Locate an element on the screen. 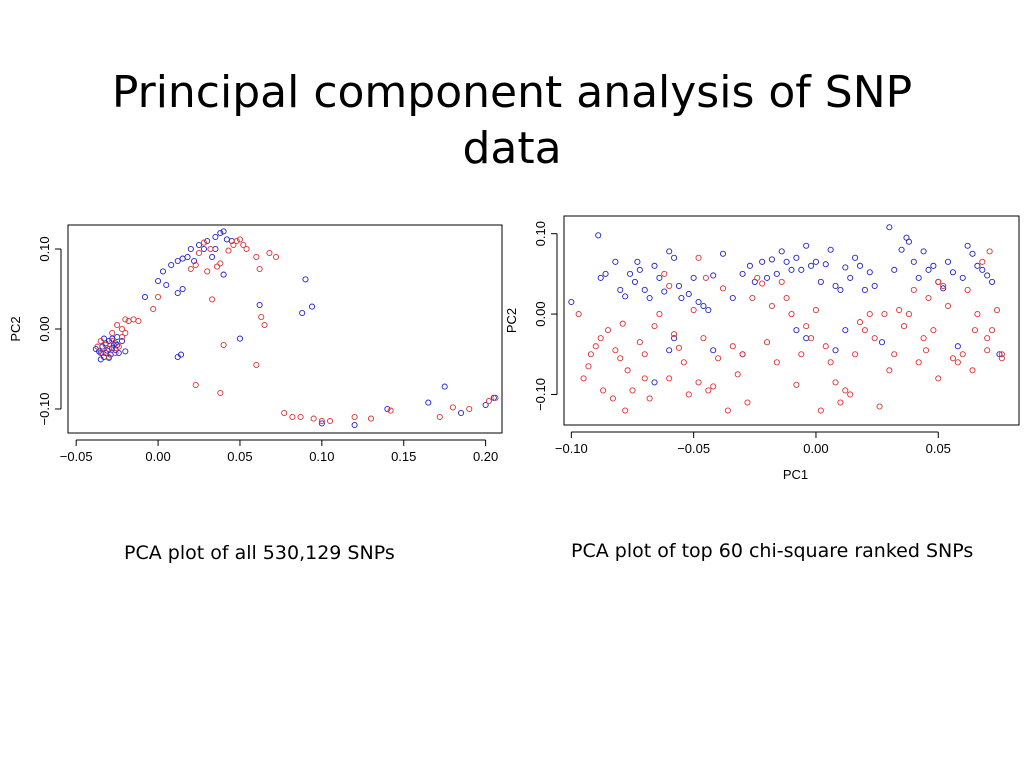 The image size is (1024, 768). slide-title: Principal component analysis of SNP data is located at coordinates (512, 121).